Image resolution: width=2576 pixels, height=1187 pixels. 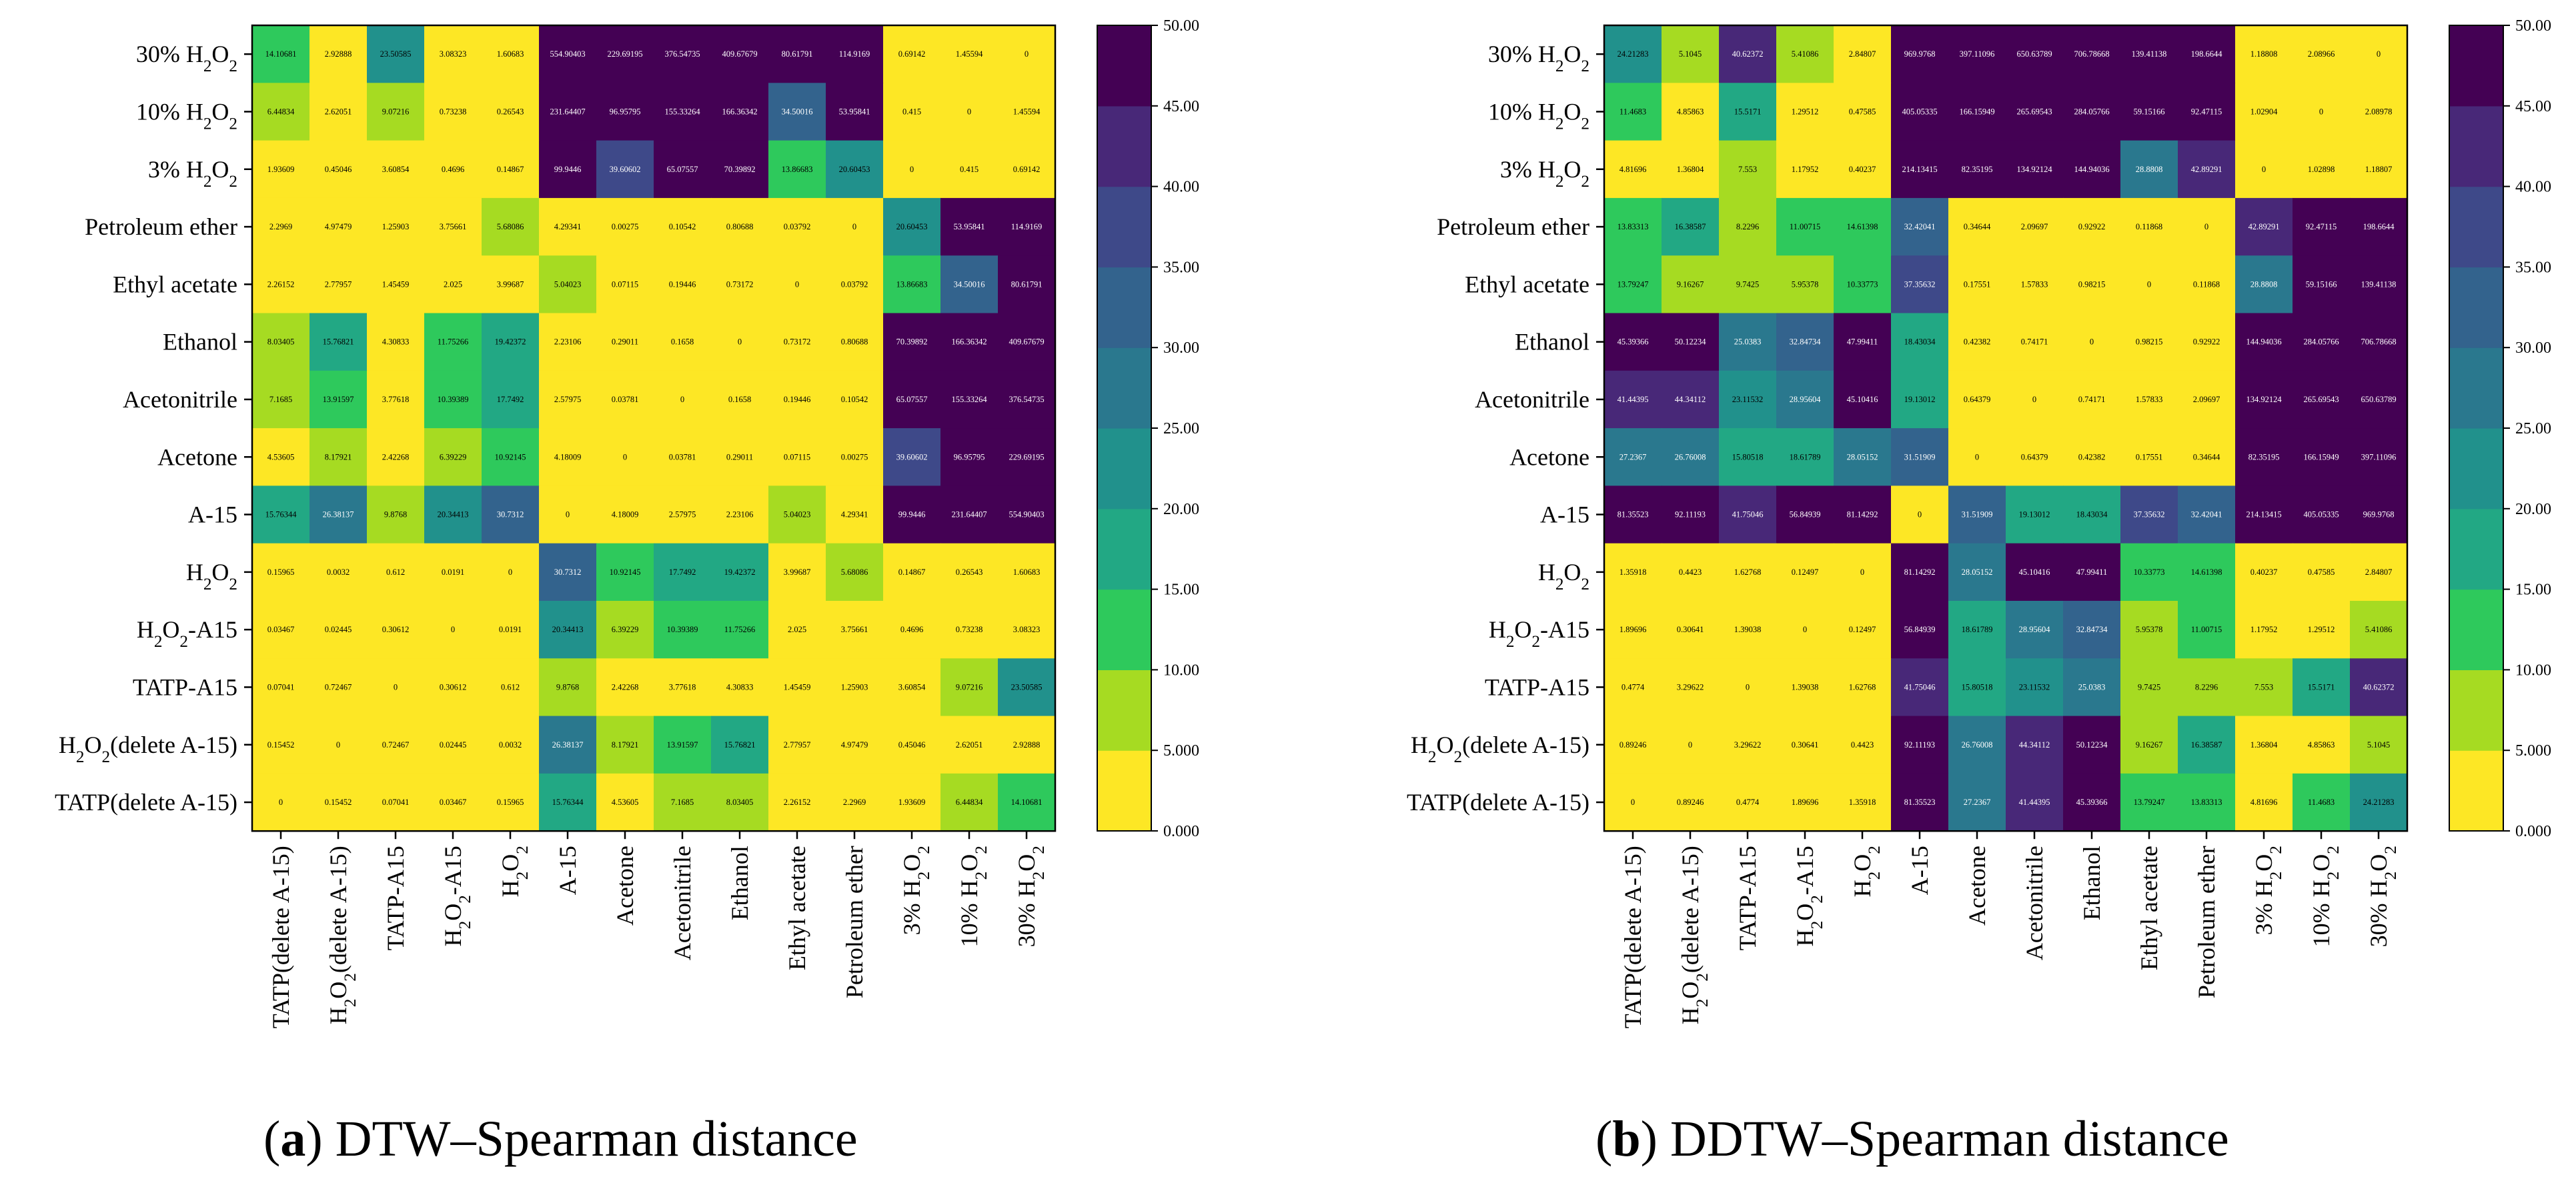 What do you see at coordinates (197, 456) in the screenshot?
I see `row-label: Acetone` at bounding box center [197, 456].